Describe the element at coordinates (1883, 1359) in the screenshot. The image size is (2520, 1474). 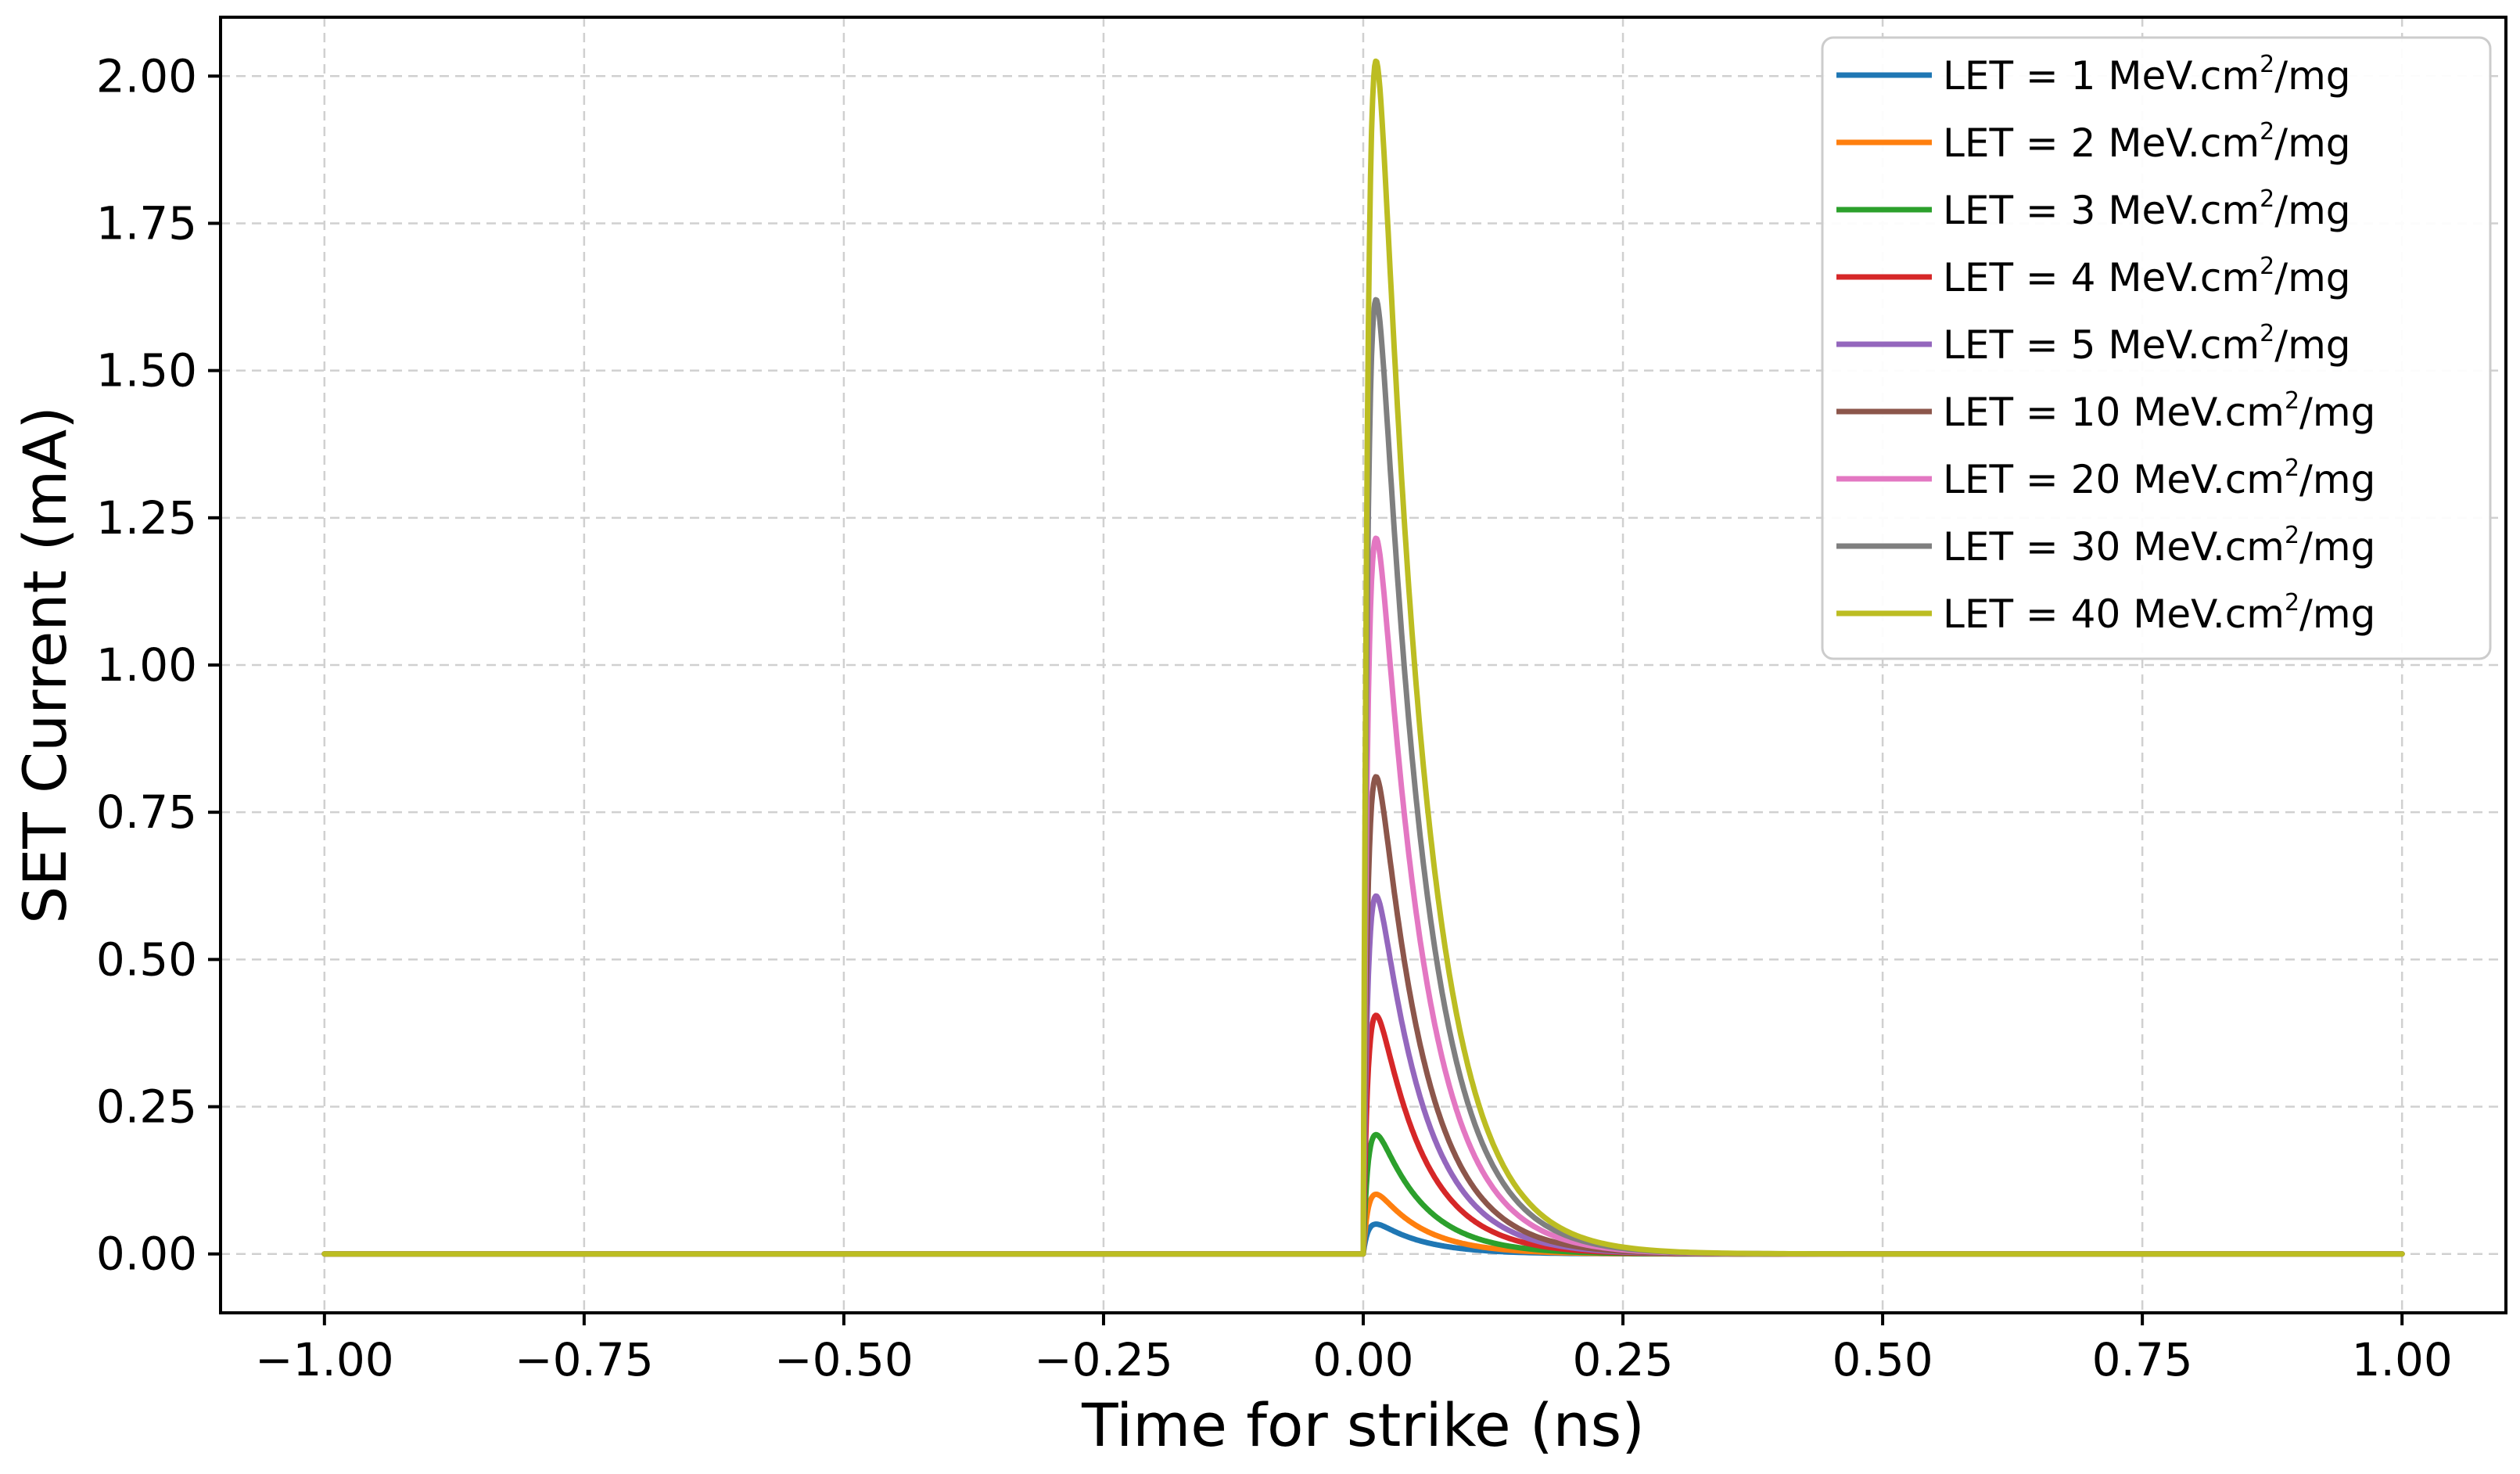
I see `x-tick-label: 0.50` at that location.